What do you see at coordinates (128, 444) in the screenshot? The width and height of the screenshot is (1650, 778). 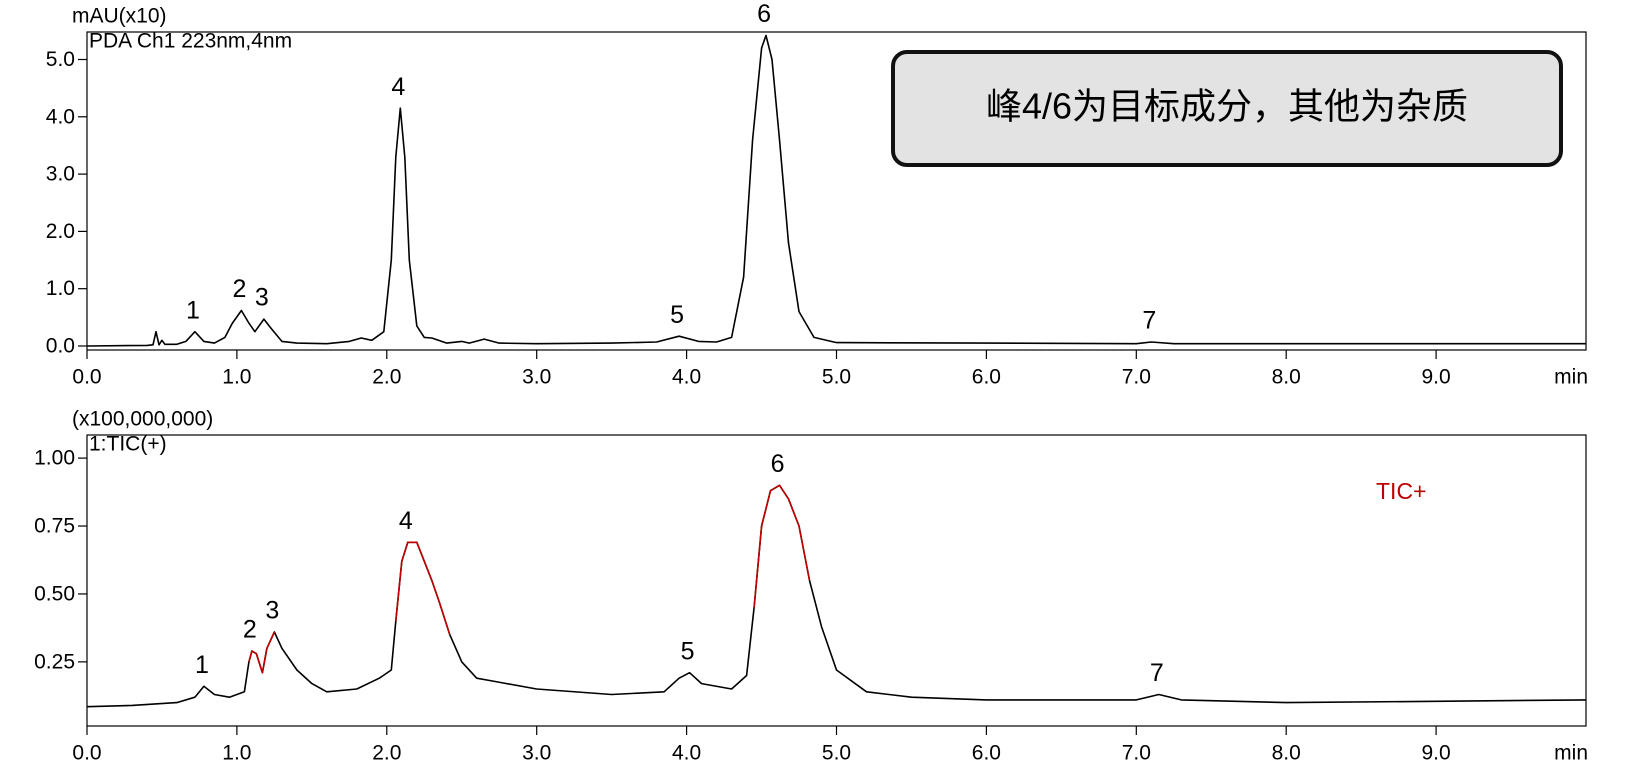 I see `channel-label: 1:TIC(+)` at bounding box center [128, 444].